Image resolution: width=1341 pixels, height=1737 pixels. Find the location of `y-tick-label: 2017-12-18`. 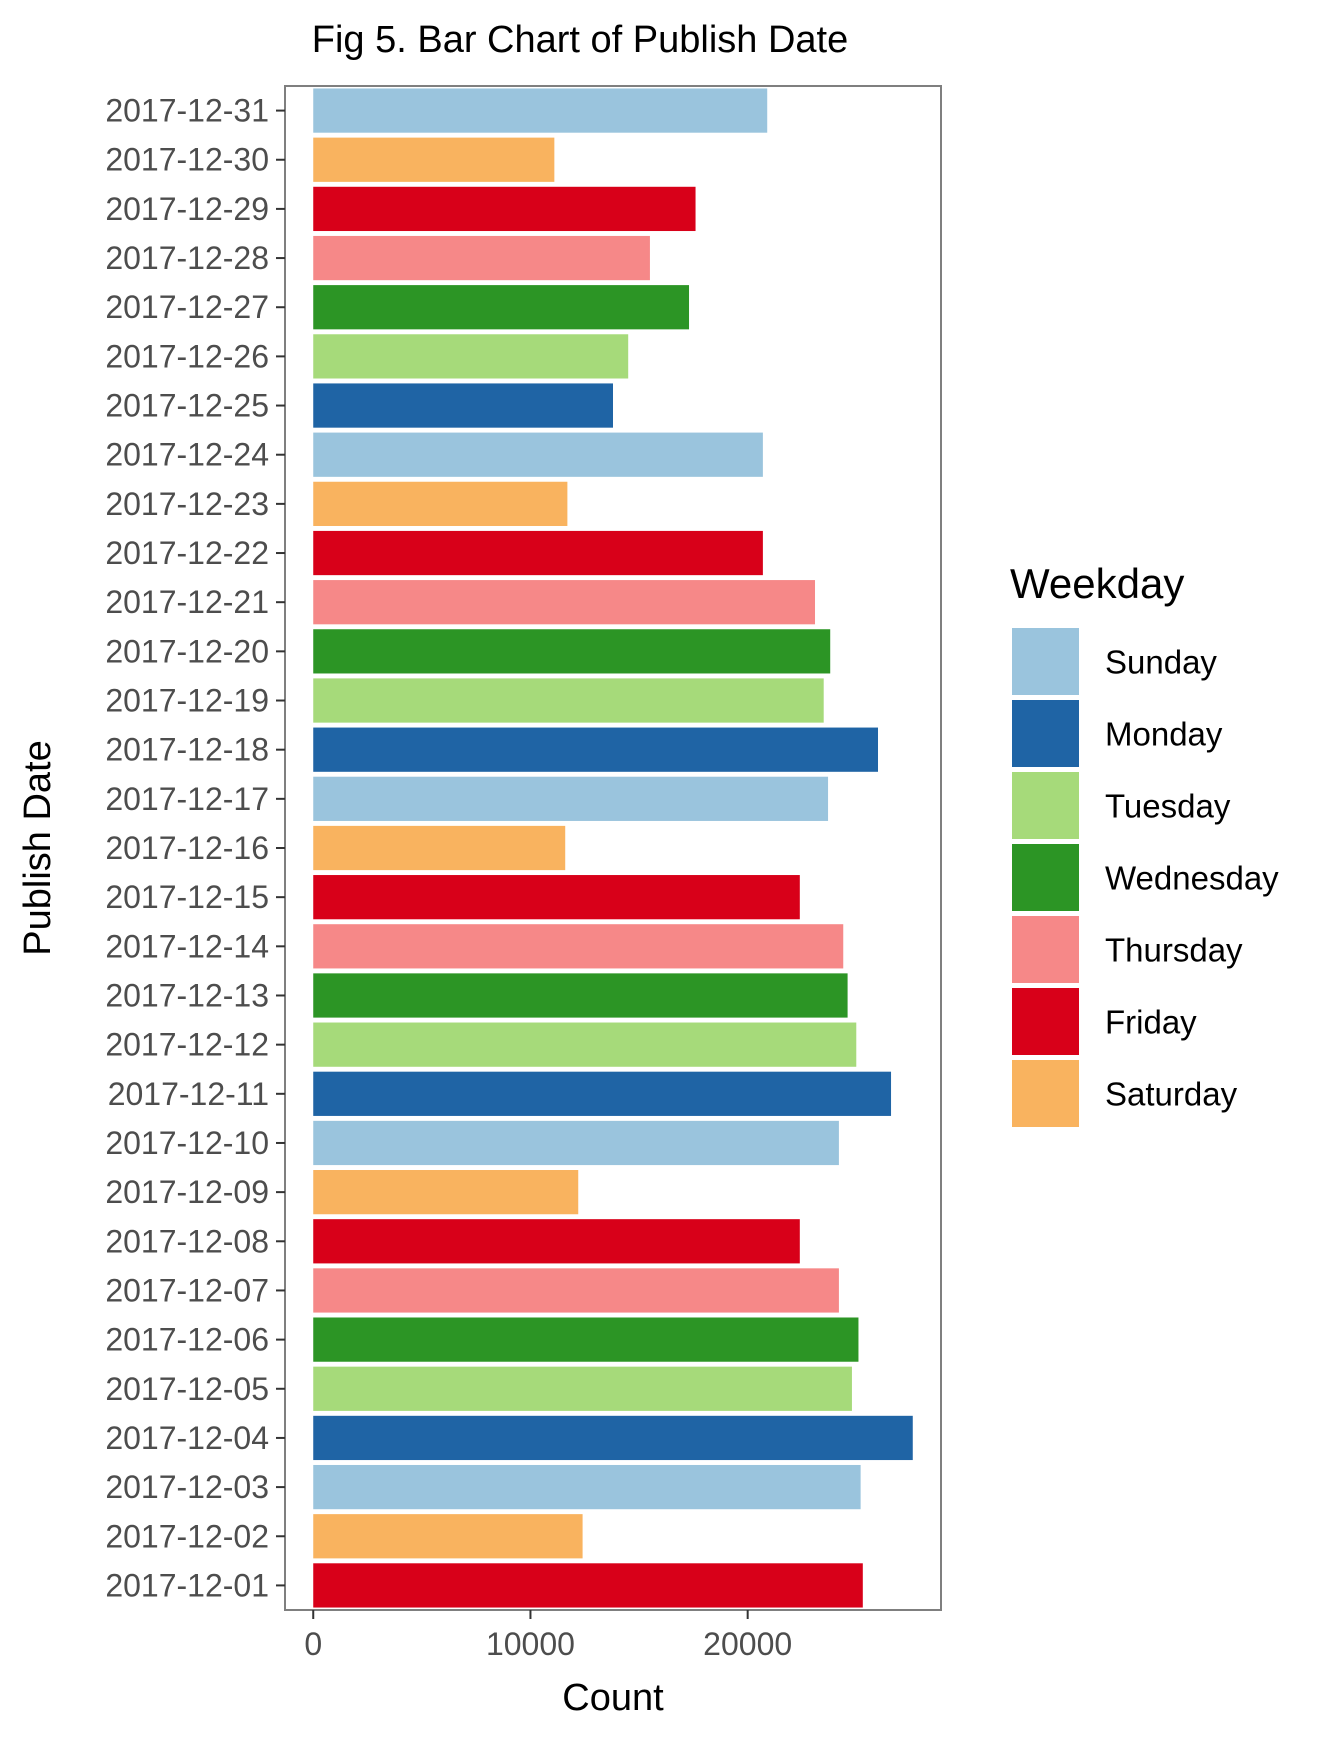

y-tick-label: 2017-12-18 is located at coordinates (187, 750).